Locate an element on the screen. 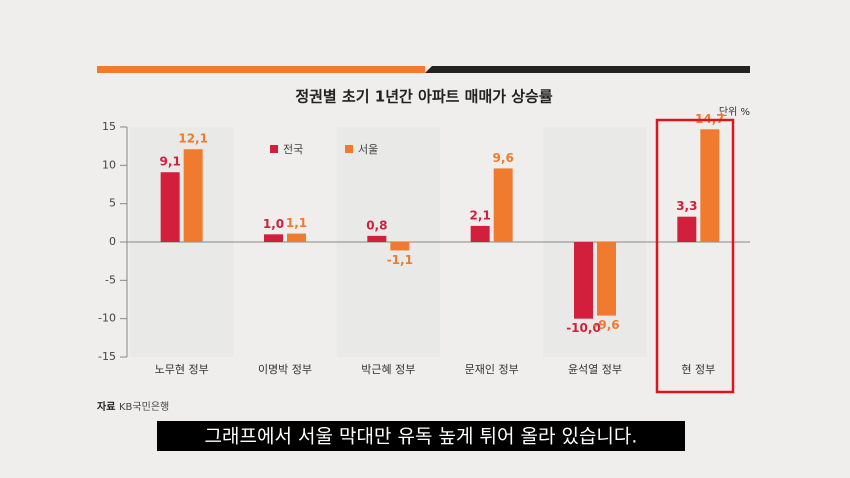  x-tick-label: 노무현 정부 is located at coordinates (182, 369).